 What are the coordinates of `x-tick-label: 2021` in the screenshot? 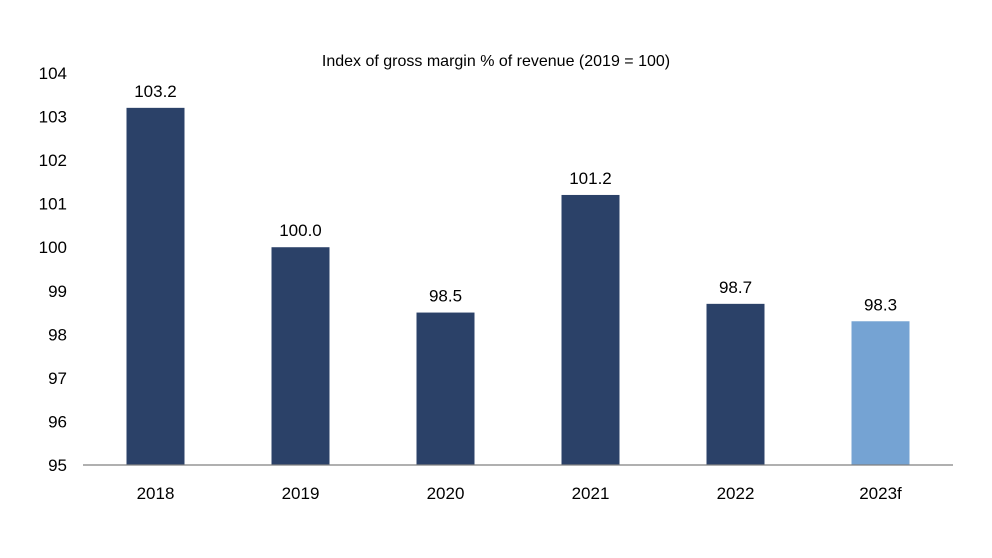 It's located at (591, 493).